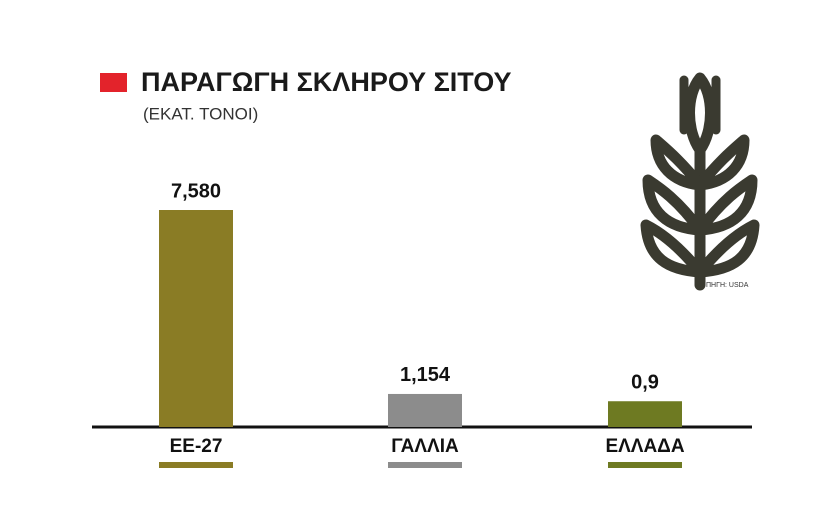  I want to click on category-label: ΕΛΛΑΔΑ, so click(644, 446).